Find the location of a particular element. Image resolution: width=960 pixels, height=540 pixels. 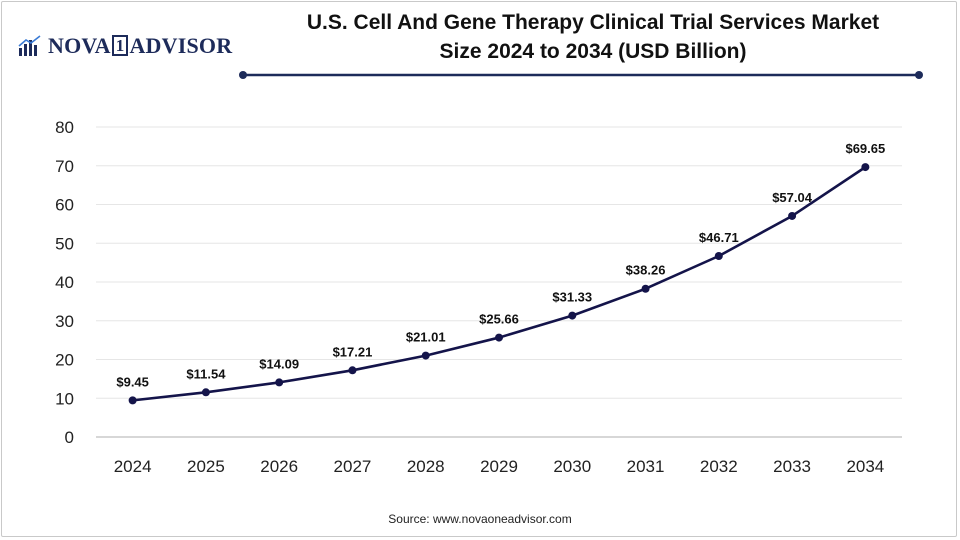

data-label: $21.01 is located at coordinates (426, 337).